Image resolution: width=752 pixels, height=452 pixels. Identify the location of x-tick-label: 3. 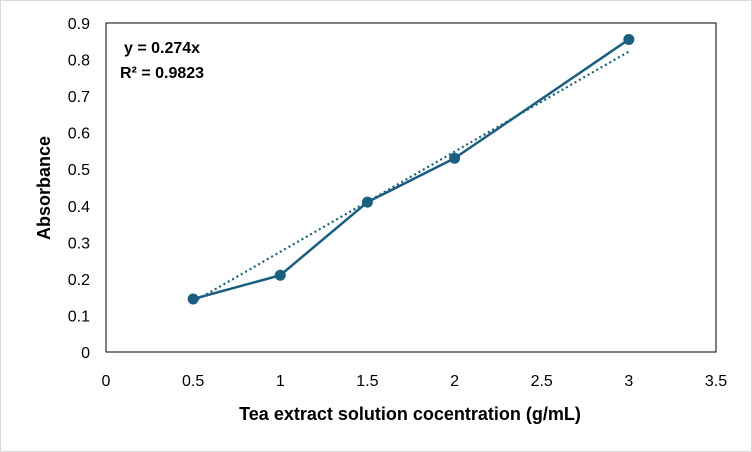
(628, 381).